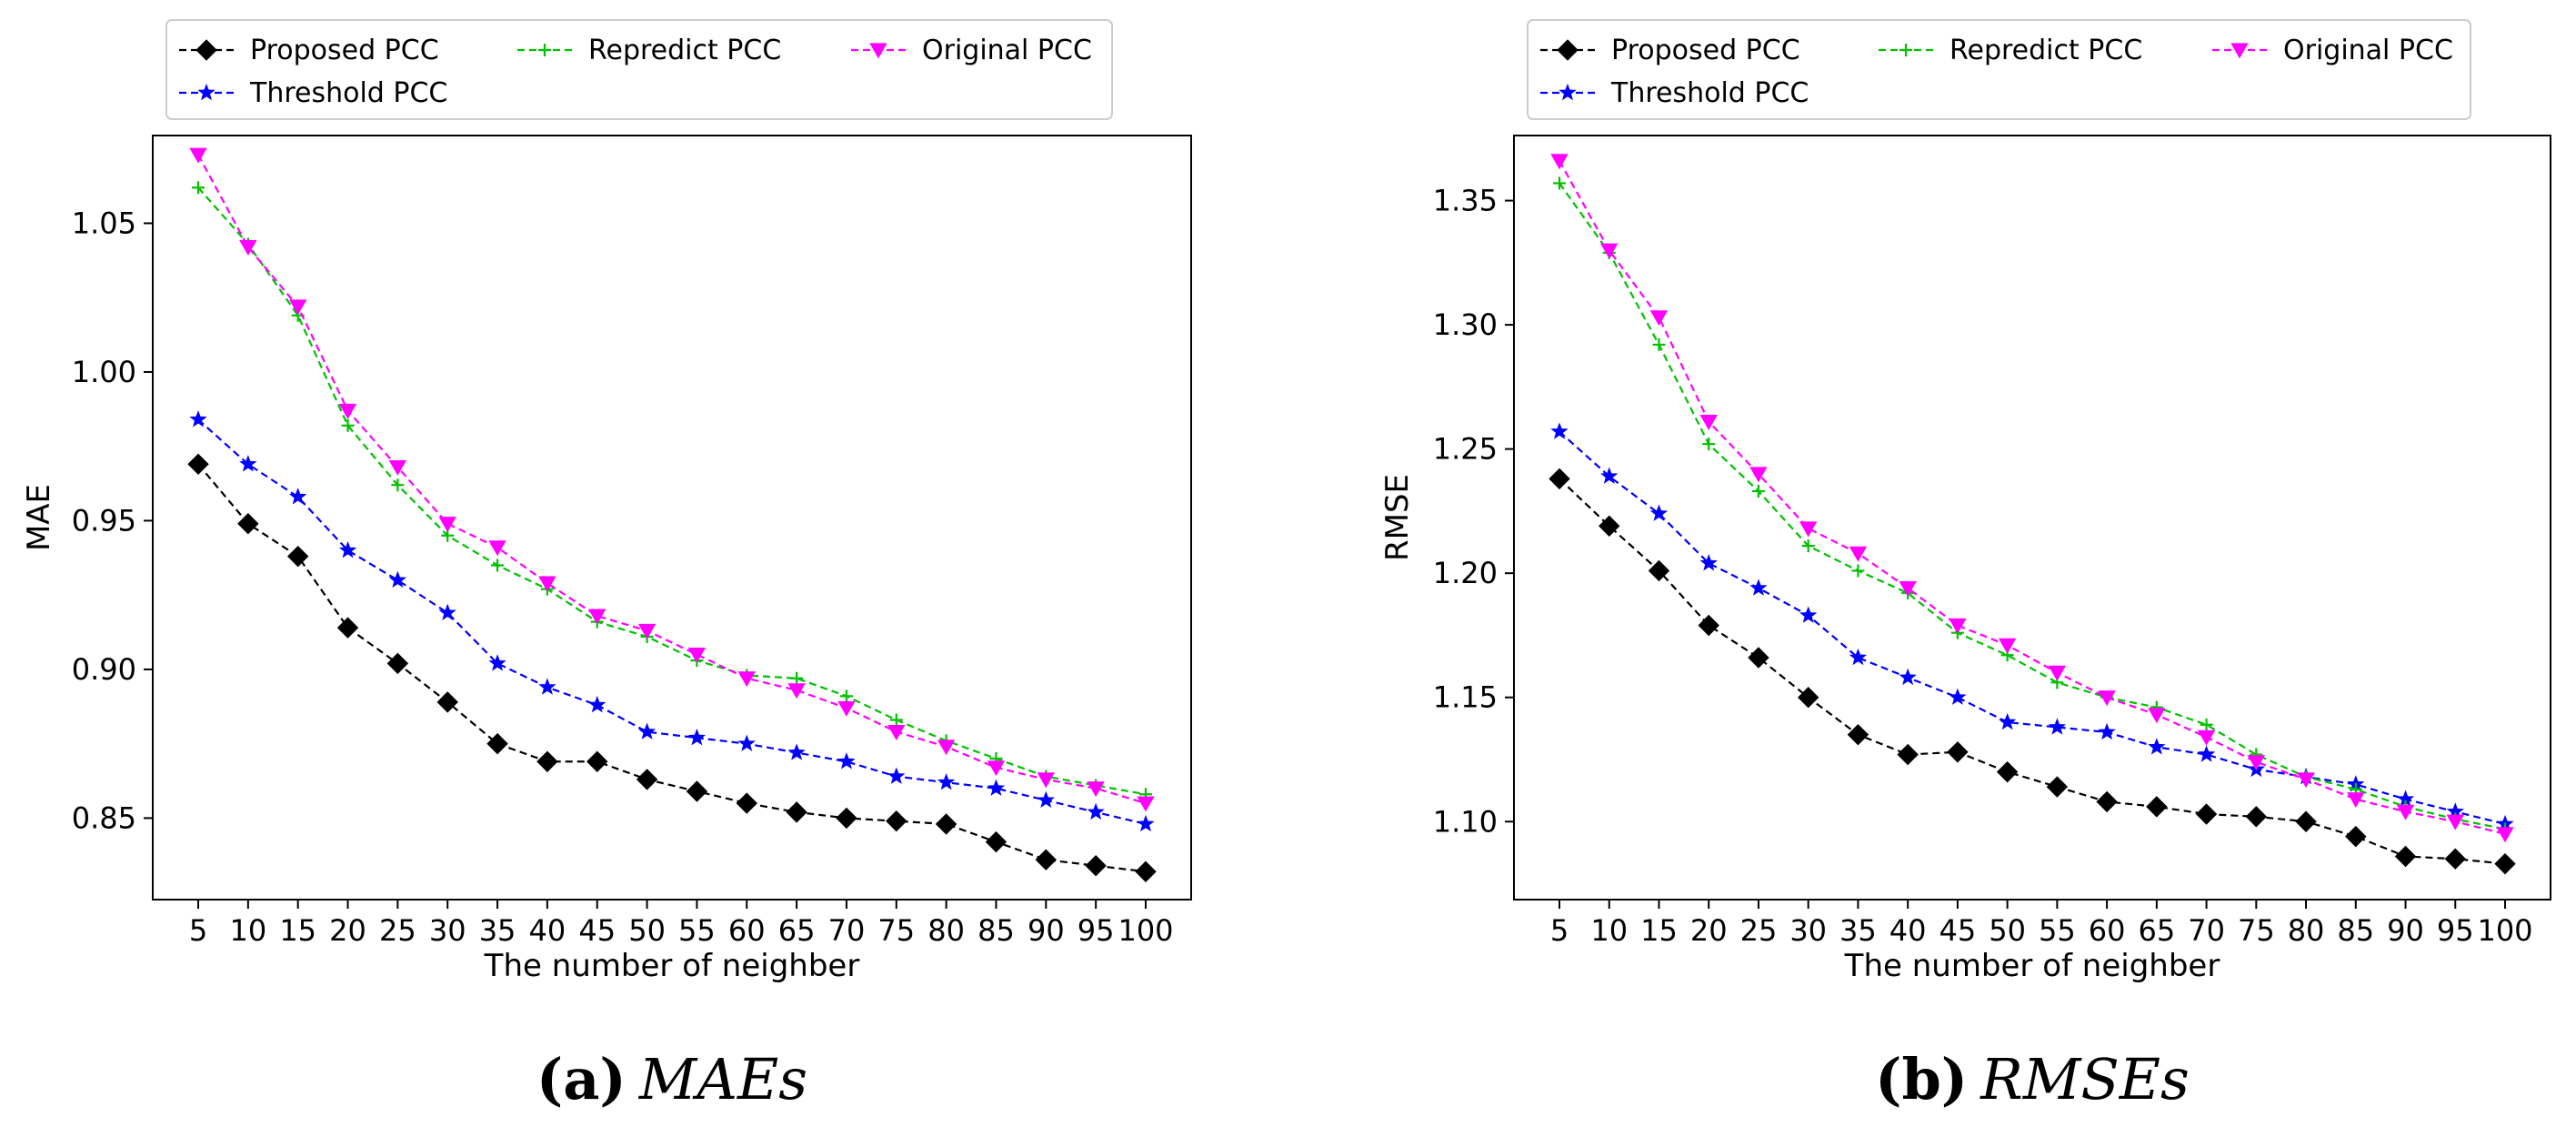 Image resolution: width=2576 pixels, height=1127 pixels. Describe the element at coordinates (2032, 671) in the screenshot. I see `series-line` at that location.